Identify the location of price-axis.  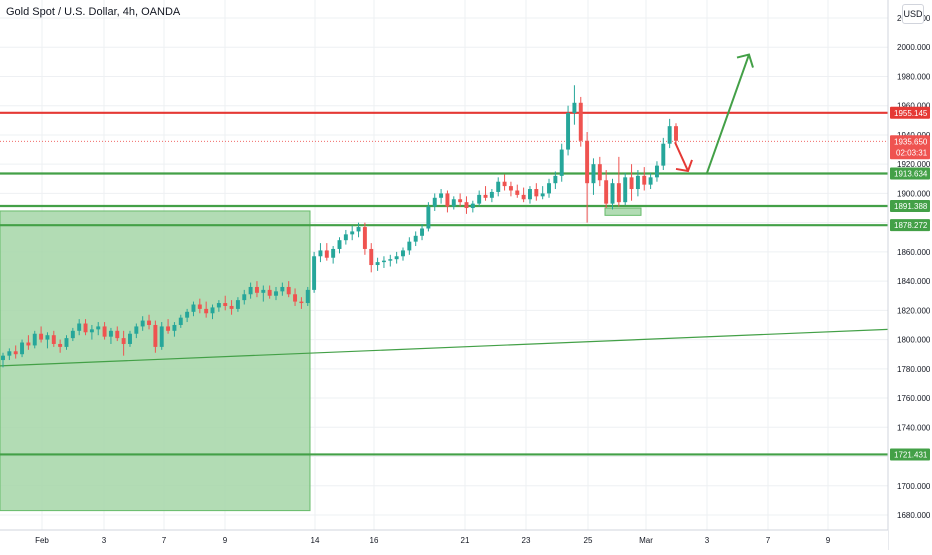
(910, 275).